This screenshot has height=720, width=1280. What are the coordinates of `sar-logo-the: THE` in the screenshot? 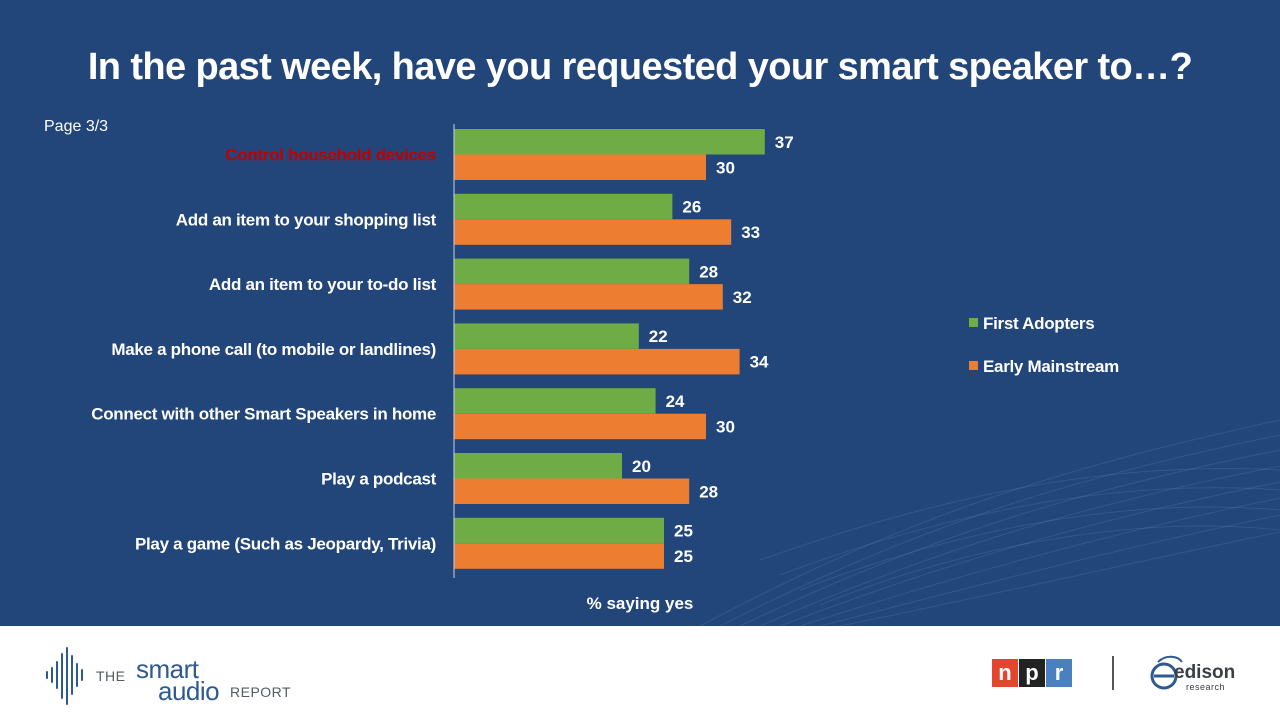 It's located at (111, 676).